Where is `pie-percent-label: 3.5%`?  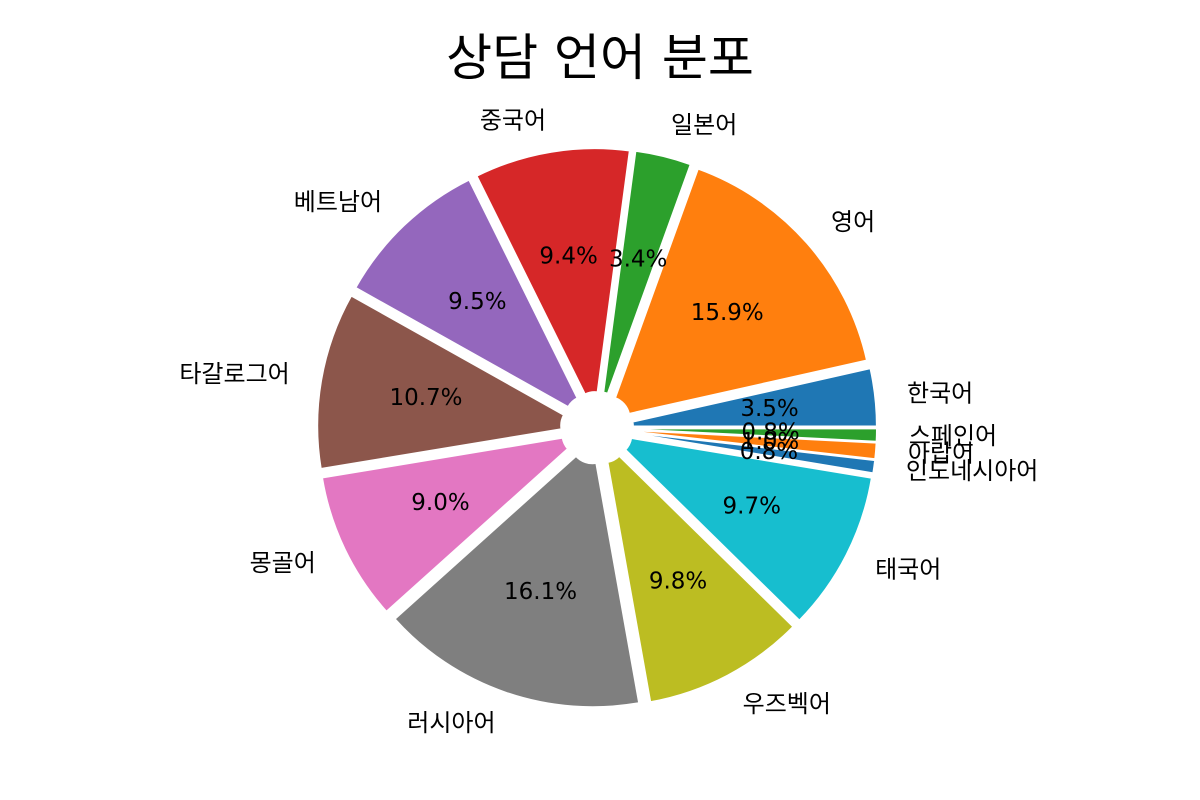 pie-percent-label: 3.5% is located at coordinates (769, 409).